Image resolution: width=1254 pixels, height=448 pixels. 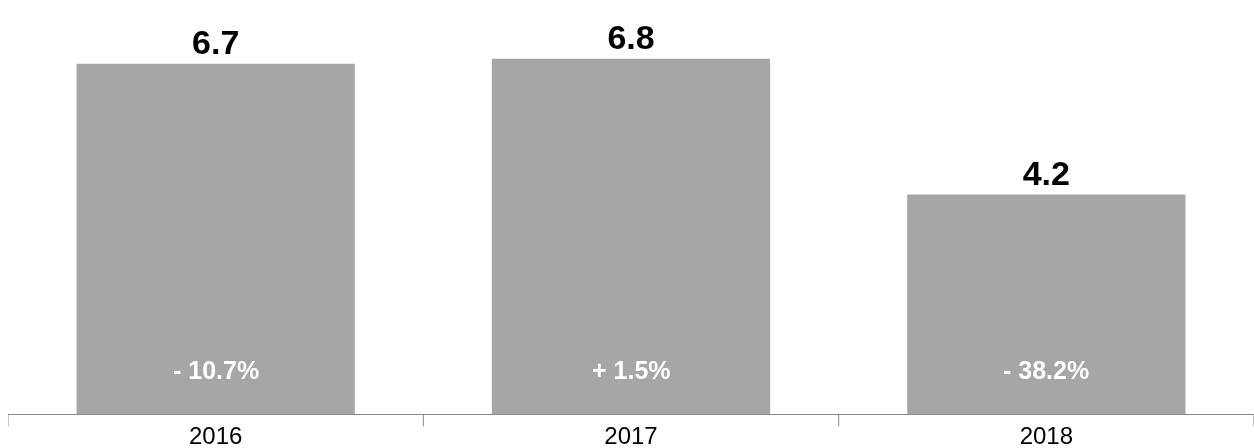 What do you see at coordinates (1046, 172) in the screenshot?
I see `data-label: 4.2` at bounding box center [1046, 172].